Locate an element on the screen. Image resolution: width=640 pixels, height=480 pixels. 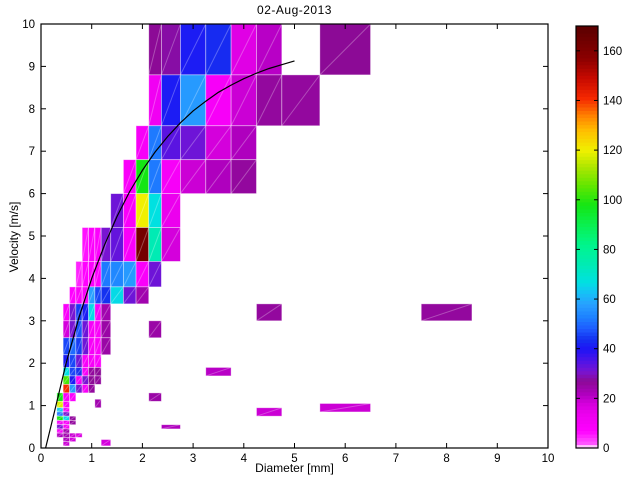
y-tick-label: 6 is located at coordinates (32, 195).